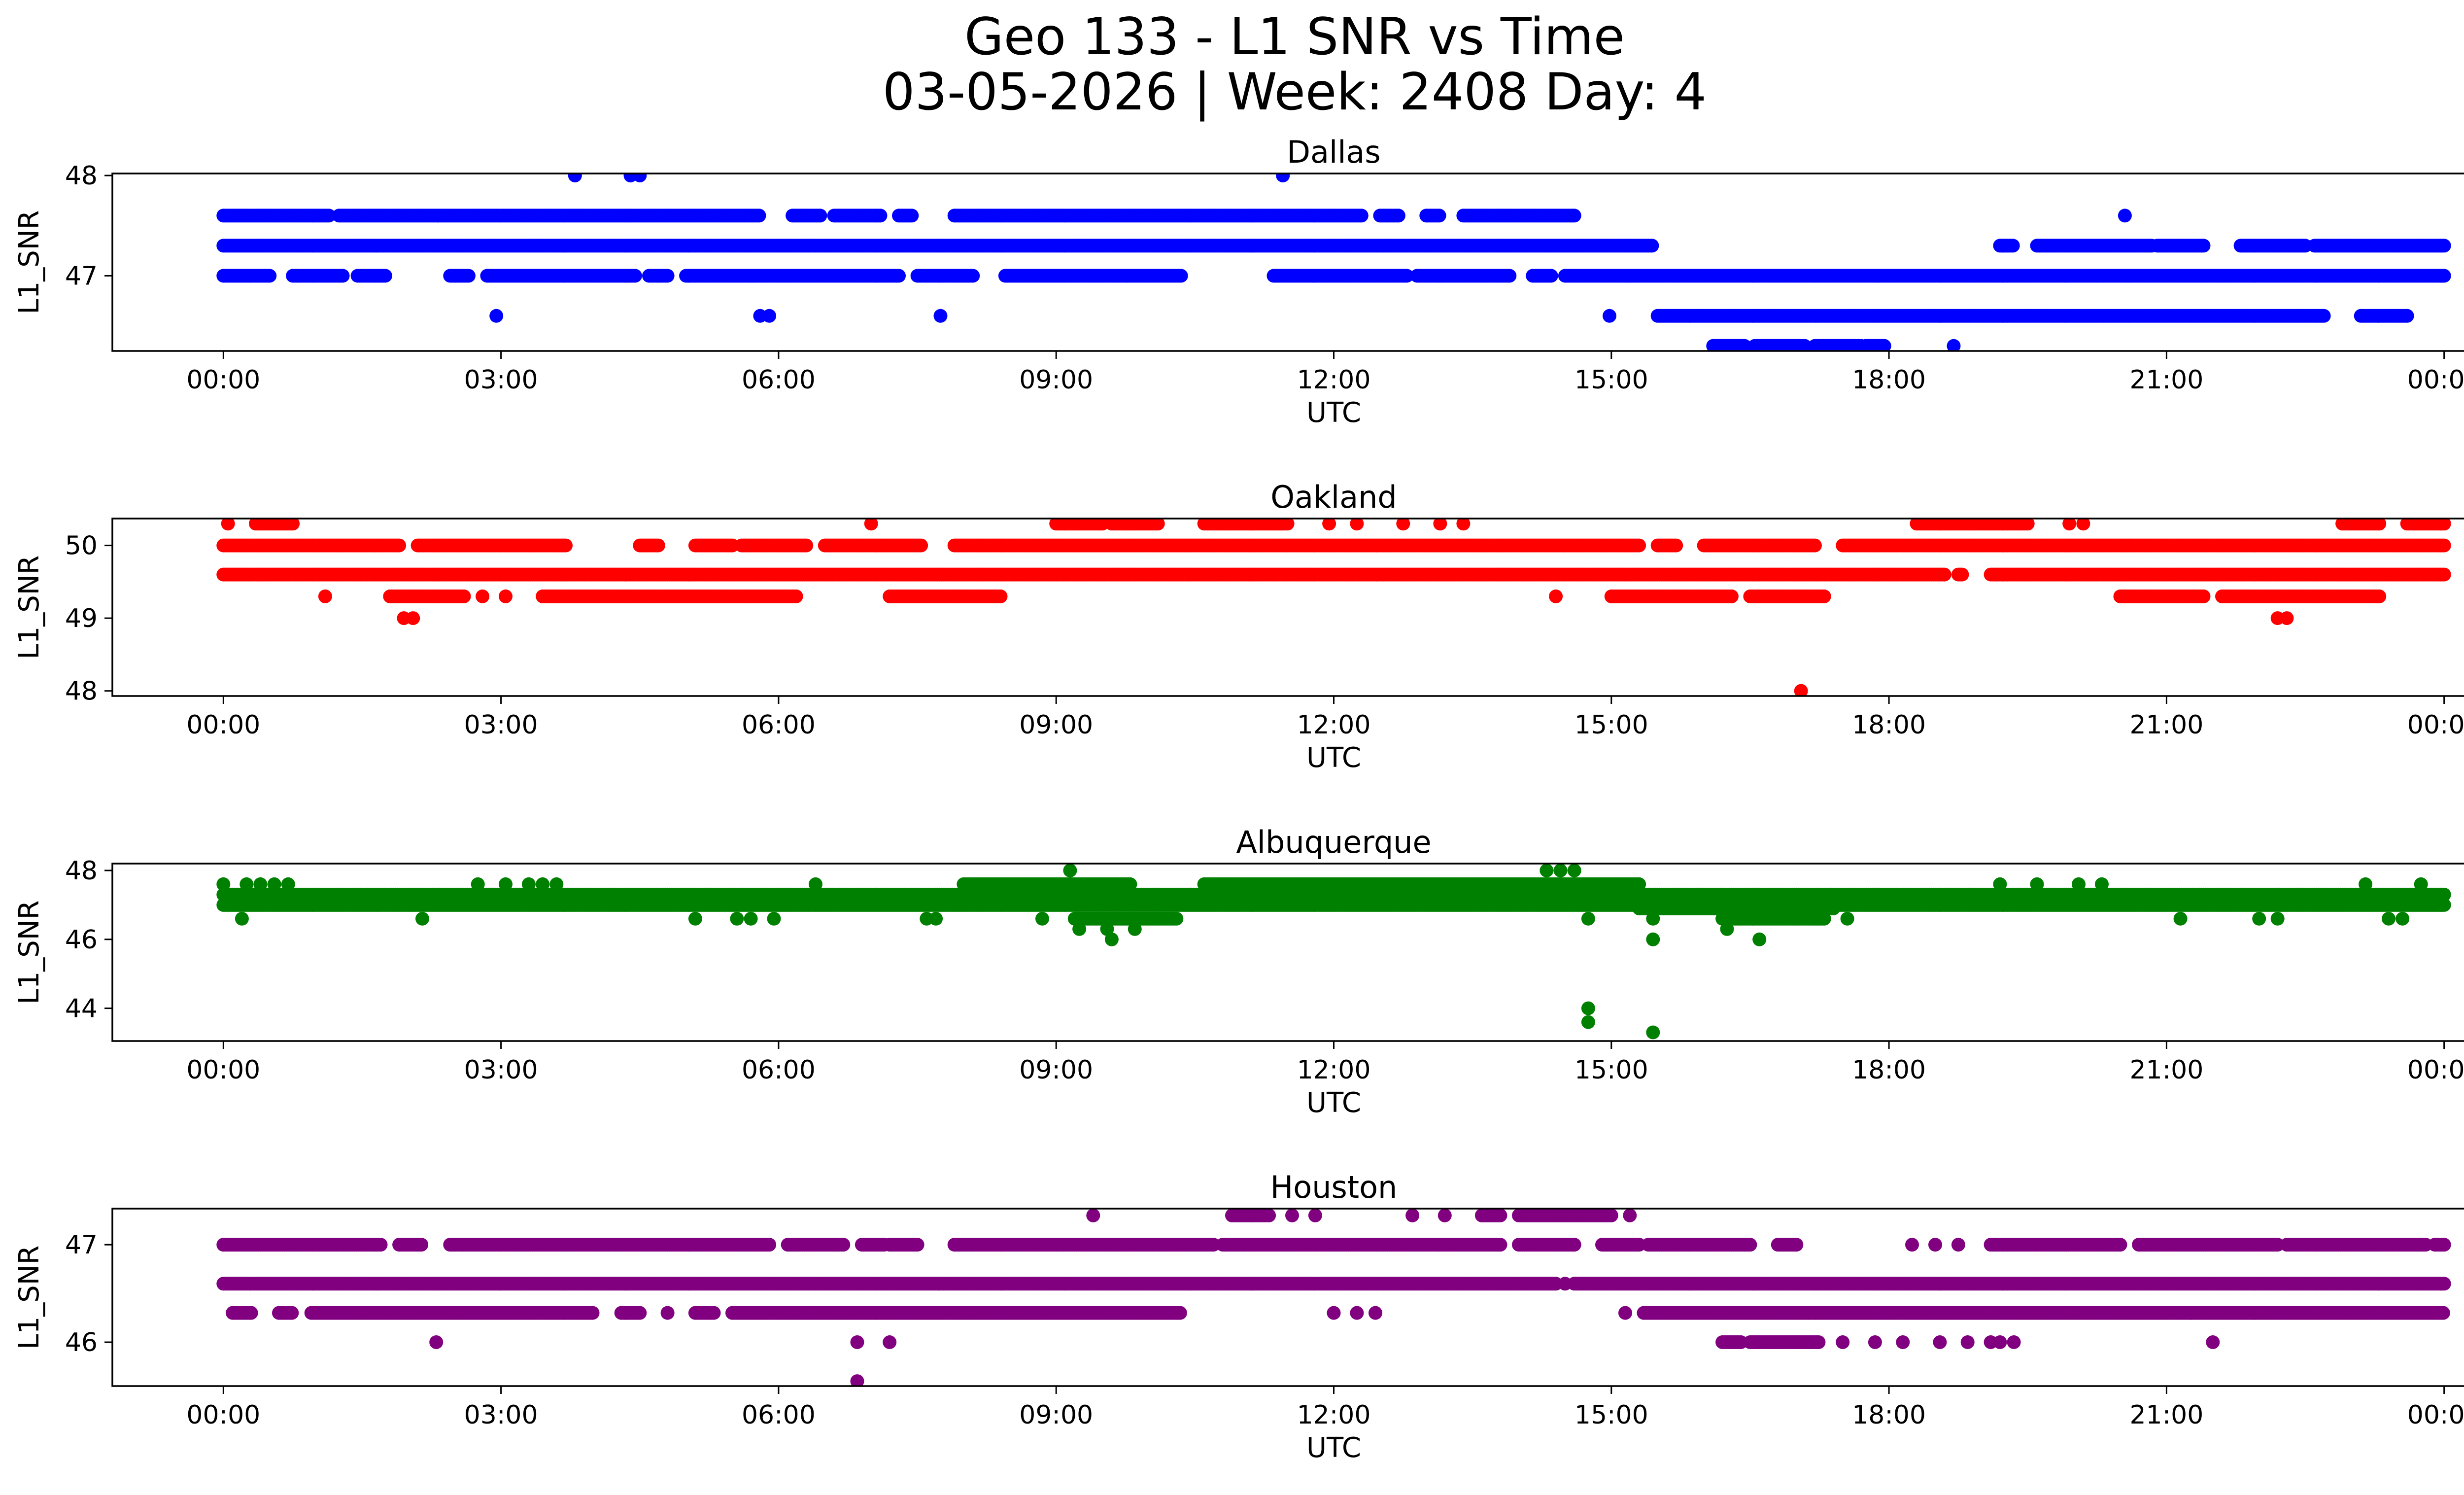 Image resolution: width=2464 pixels, height=1495 pixels. Describe the element at coordinates (1294, 37) in the screenshot. I see `figure-title-line1: Geo 133 - L1 SNR vs Time` at that location.